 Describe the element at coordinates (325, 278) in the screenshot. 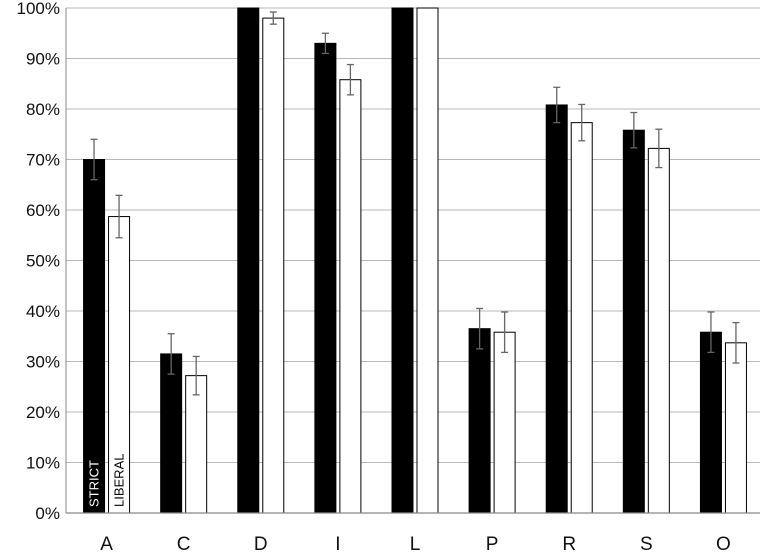

I see `bar-strict-I` at that location.